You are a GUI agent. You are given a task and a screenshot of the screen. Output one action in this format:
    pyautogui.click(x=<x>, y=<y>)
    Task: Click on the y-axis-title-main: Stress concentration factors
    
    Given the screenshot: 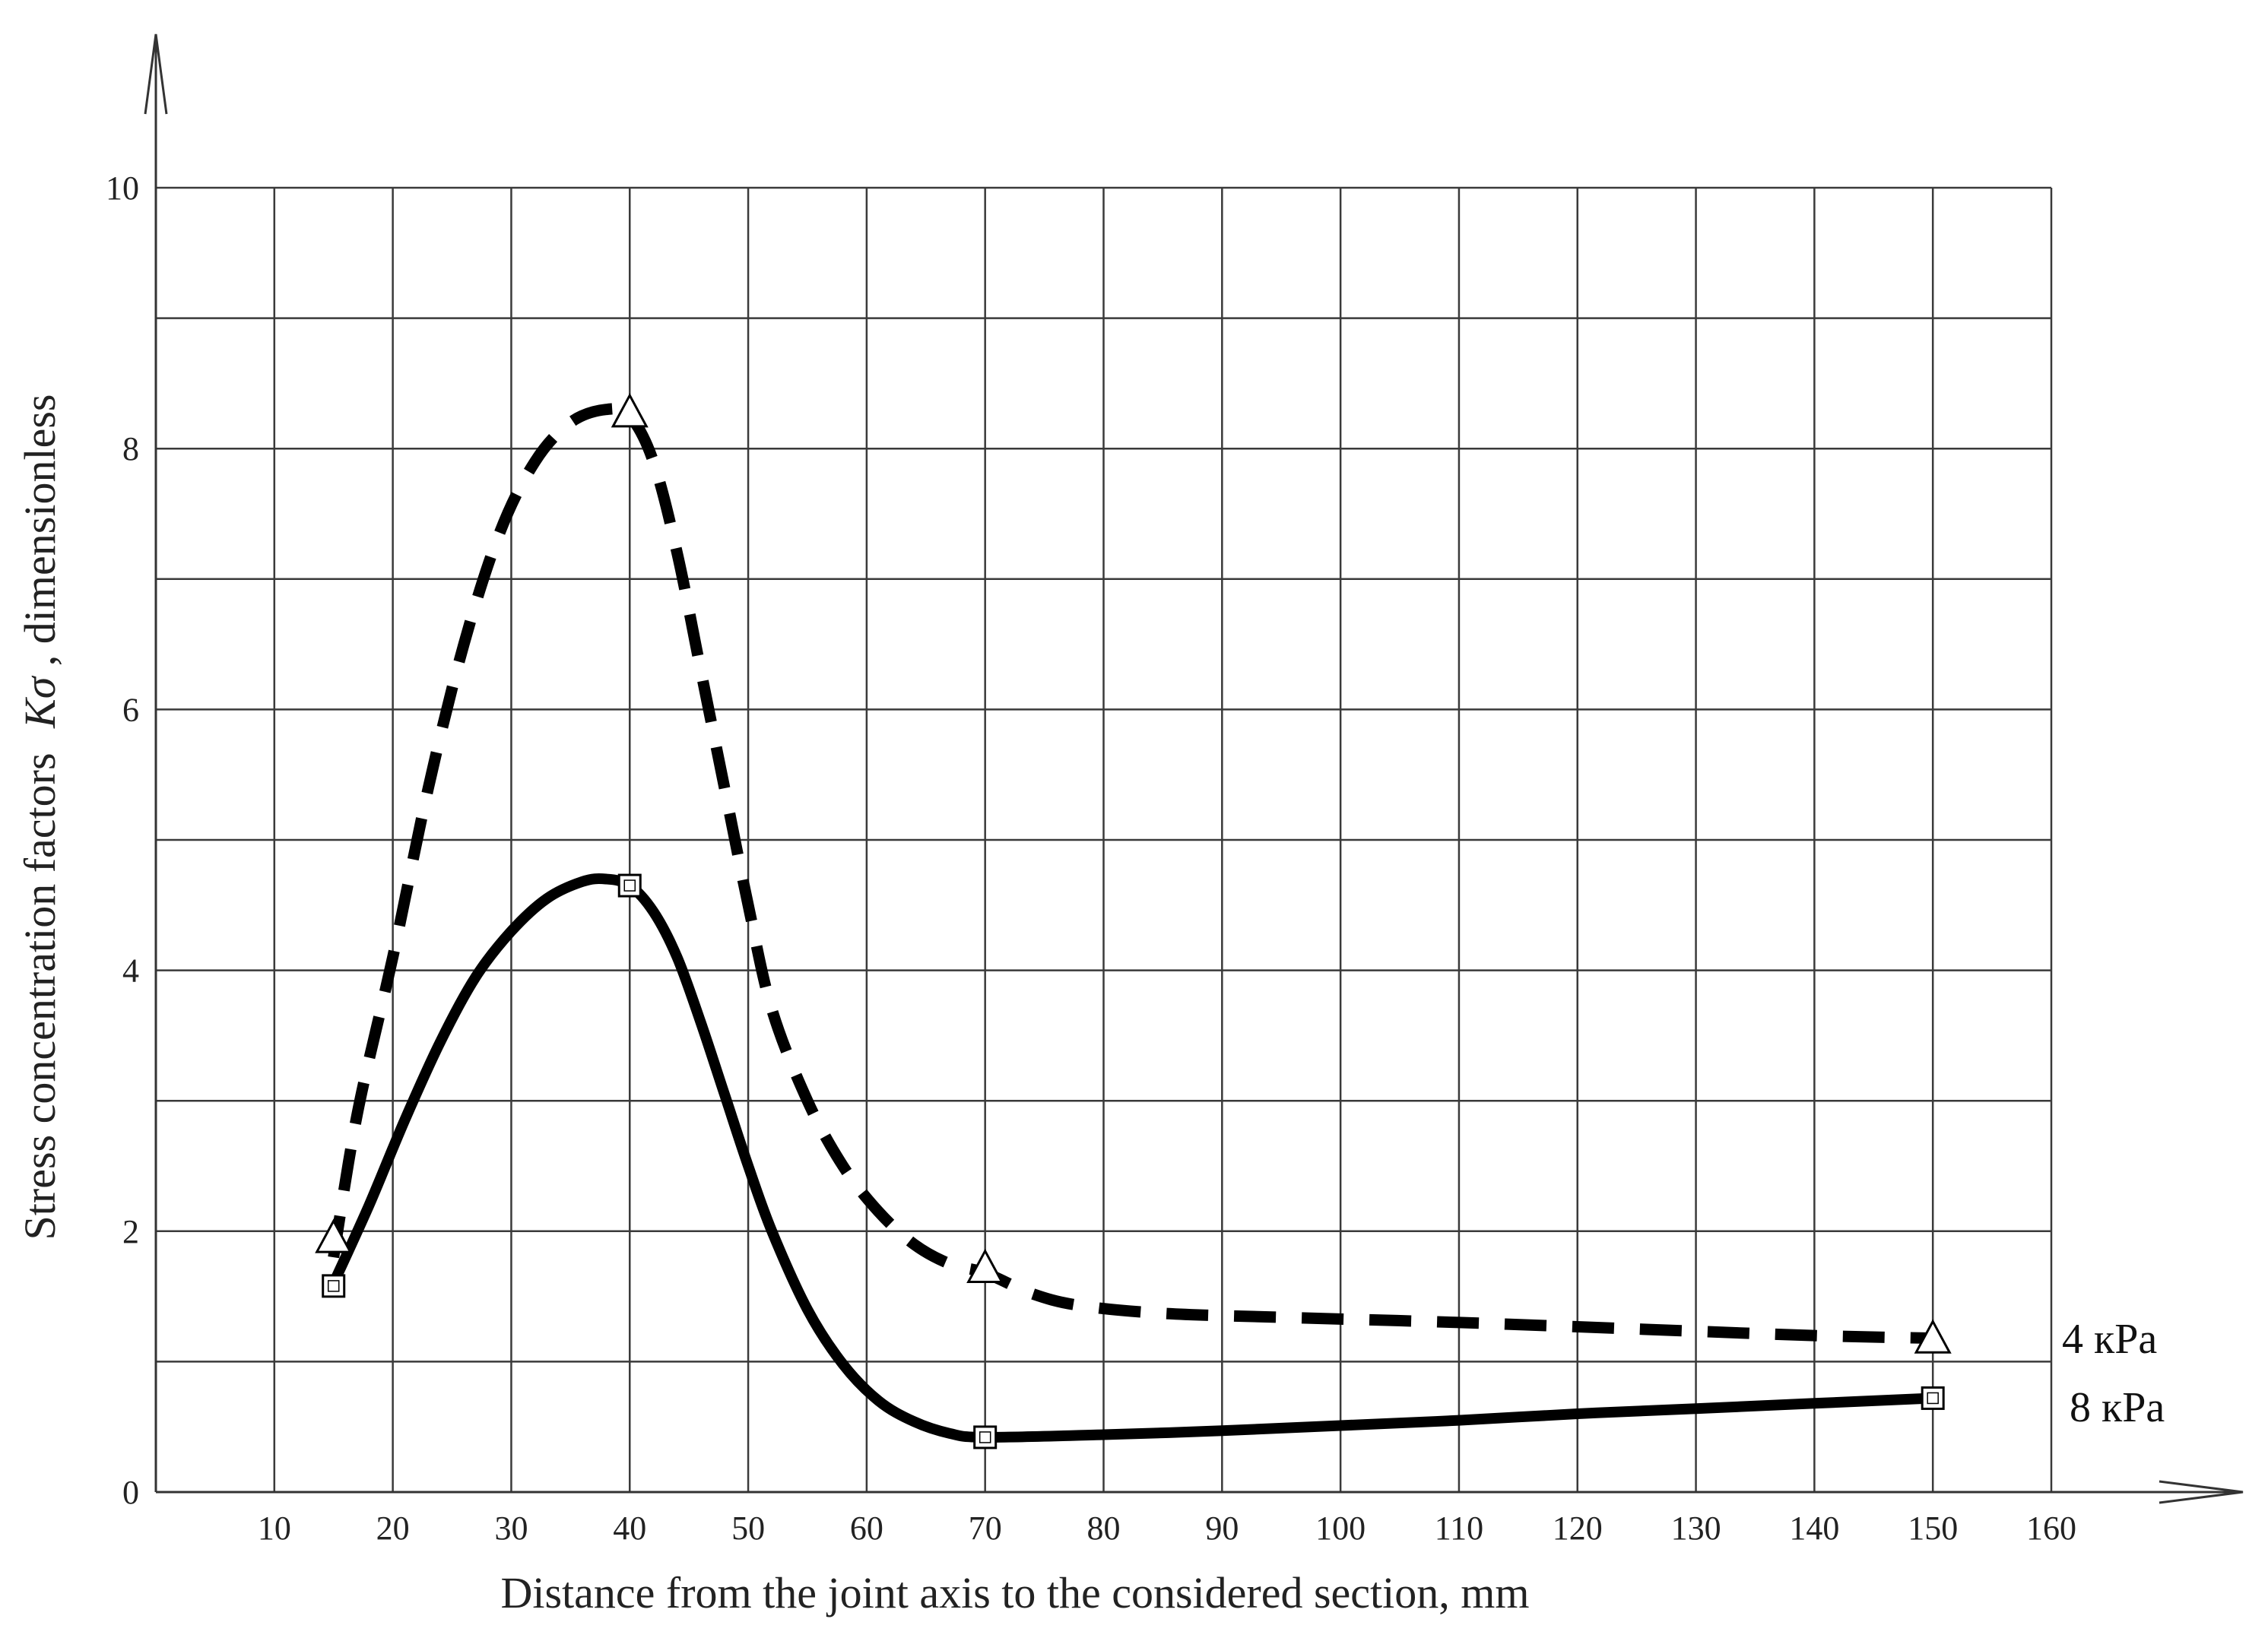 What is the action you would take?
    pyautogui.click(x=40, y=996)
    